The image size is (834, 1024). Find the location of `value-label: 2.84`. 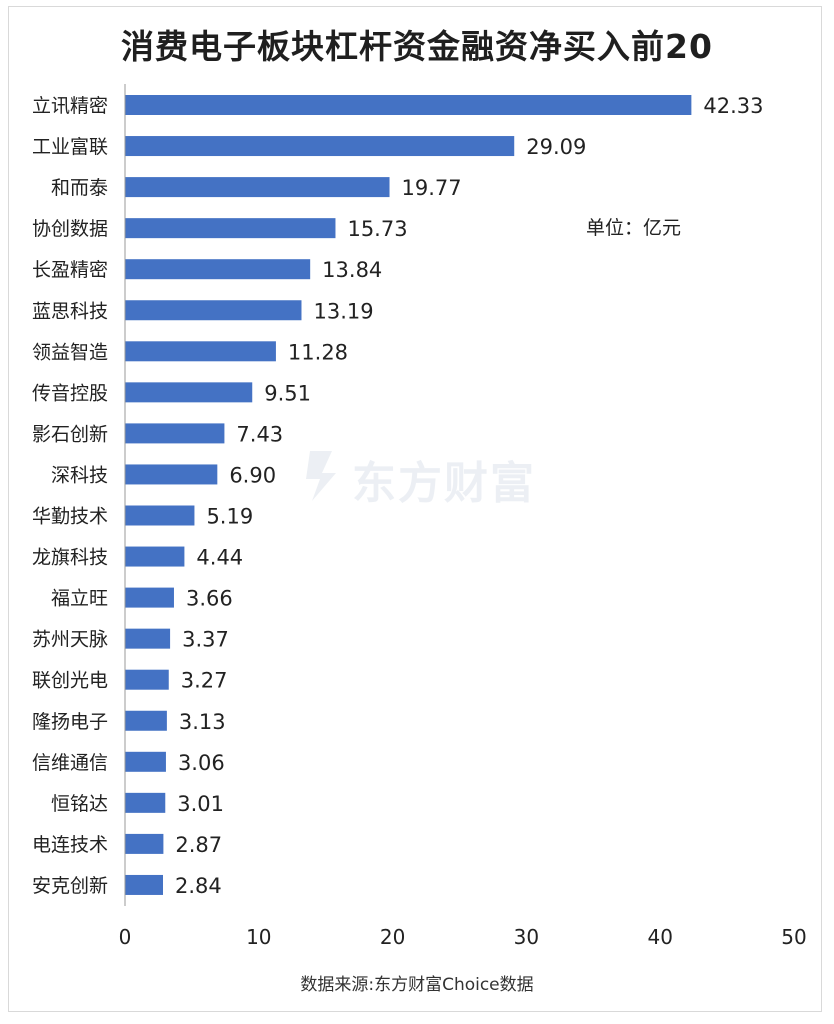

value-label: 2.84 is located at coordinates (198, 886).